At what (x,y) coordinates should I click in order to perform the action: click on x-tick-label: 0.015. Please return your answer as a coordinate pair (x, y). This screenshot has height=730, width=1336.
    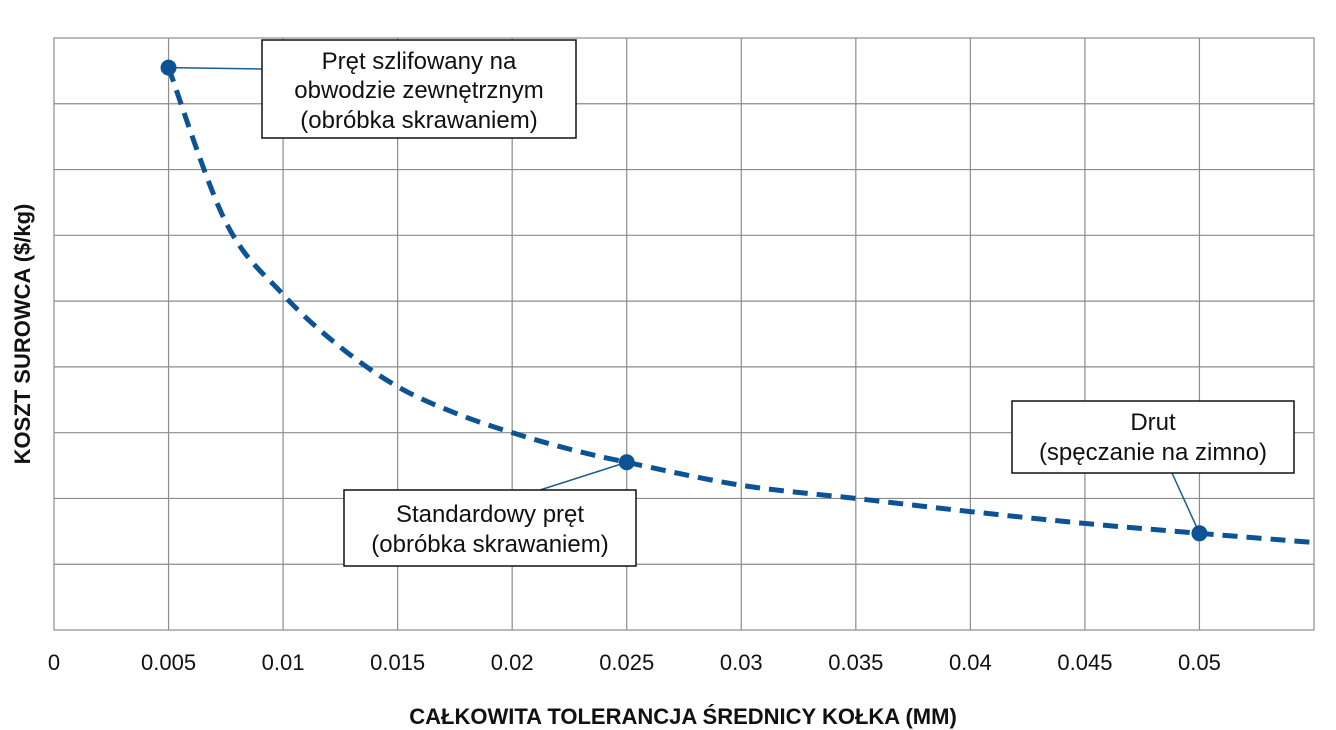
    Looking at the image, I should click on (397, 662).